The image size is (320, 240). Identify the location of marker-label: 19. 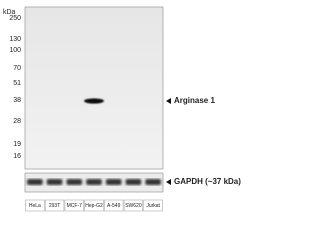
(17, 144).